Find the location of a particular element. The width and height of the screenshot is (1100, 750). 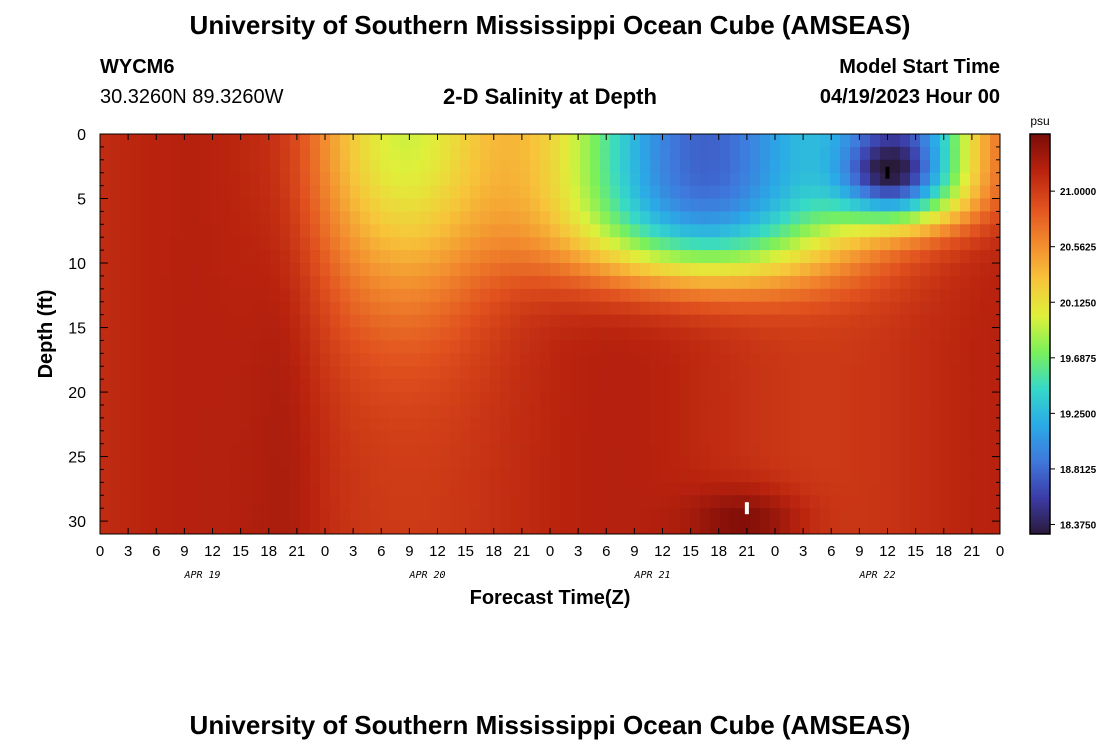

colorbar-tick-label: 21.0000 is located at coordinates (1078, 192).